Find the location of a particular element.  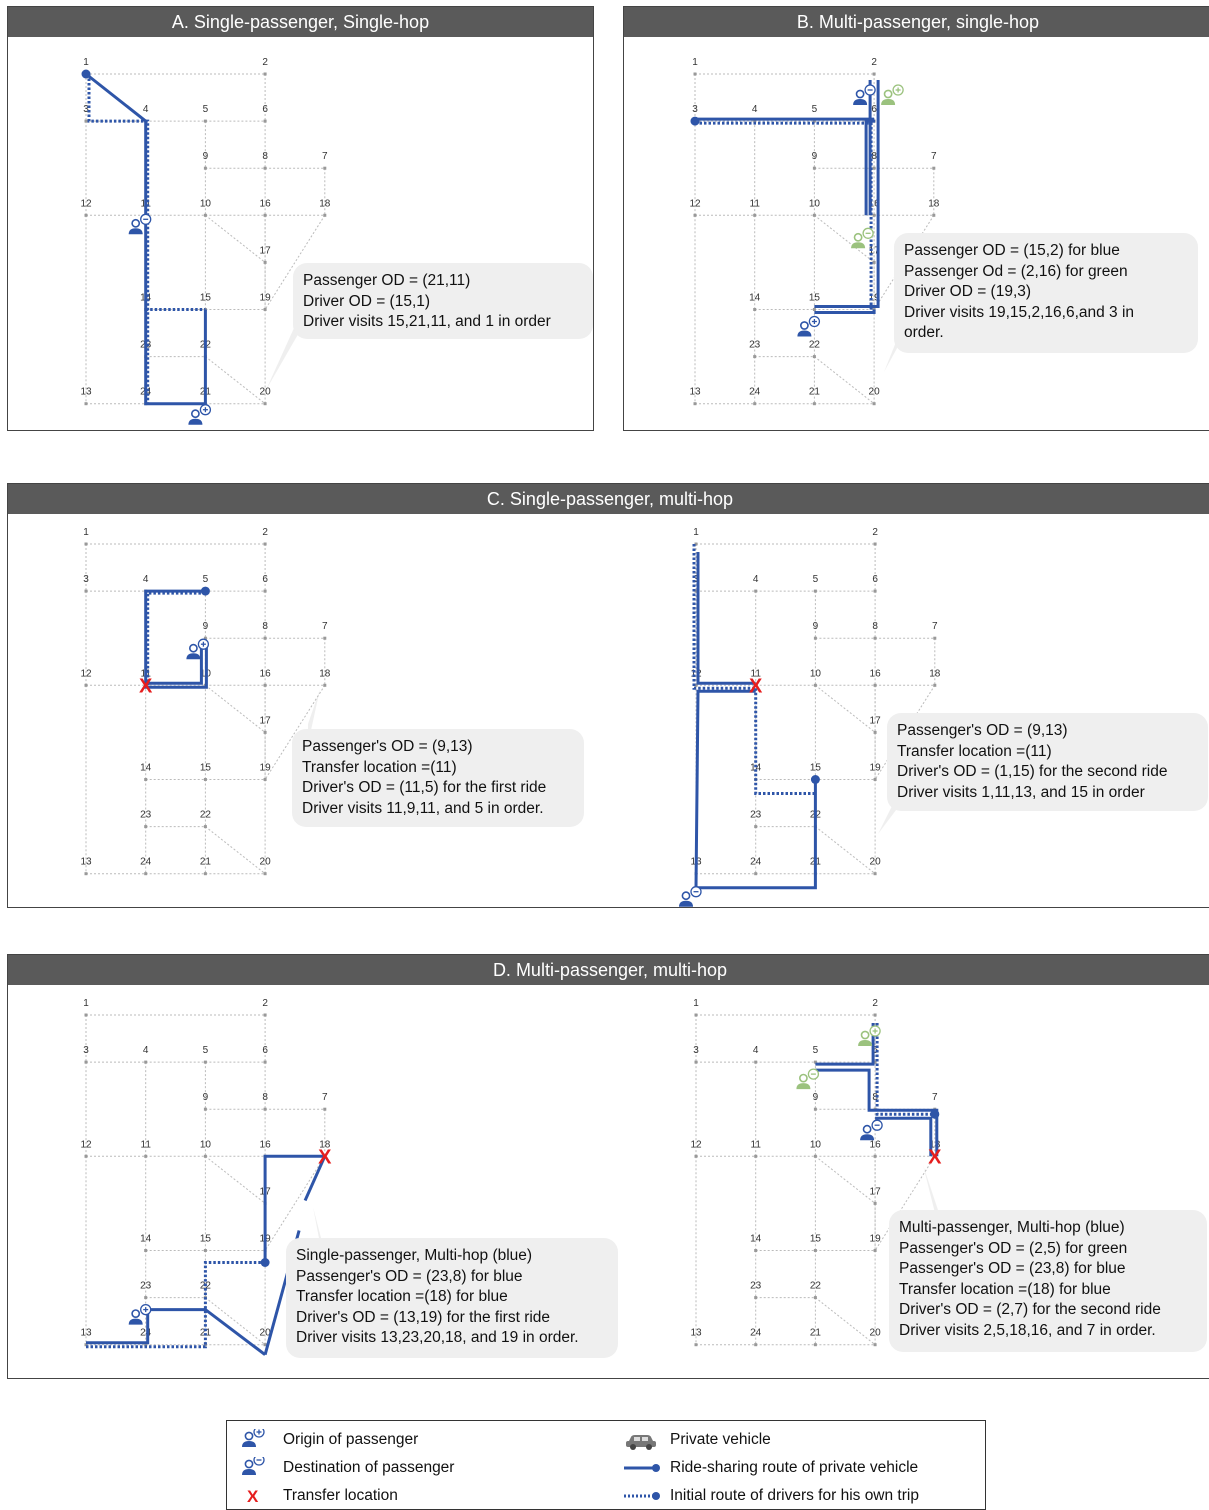

node-label: 10 is located at coordinates (206, 203).